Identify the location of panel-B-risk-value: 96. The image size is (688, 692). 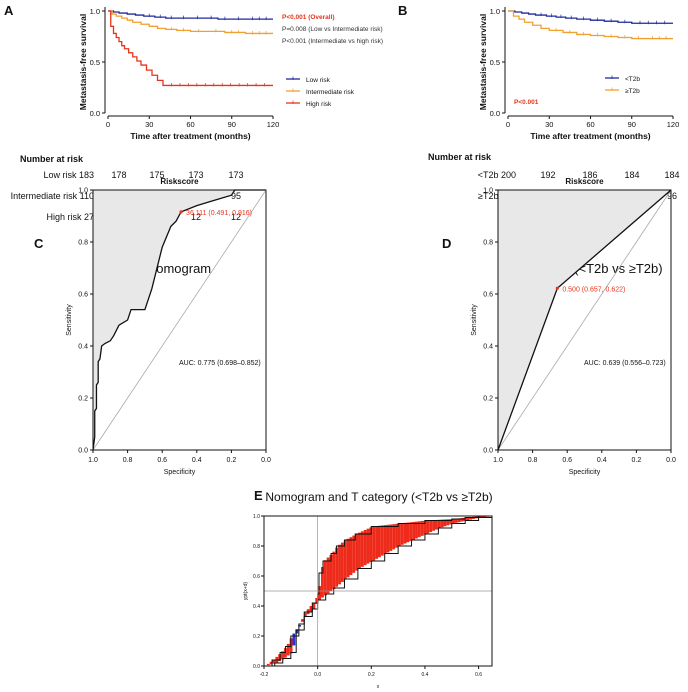
(672, 196).